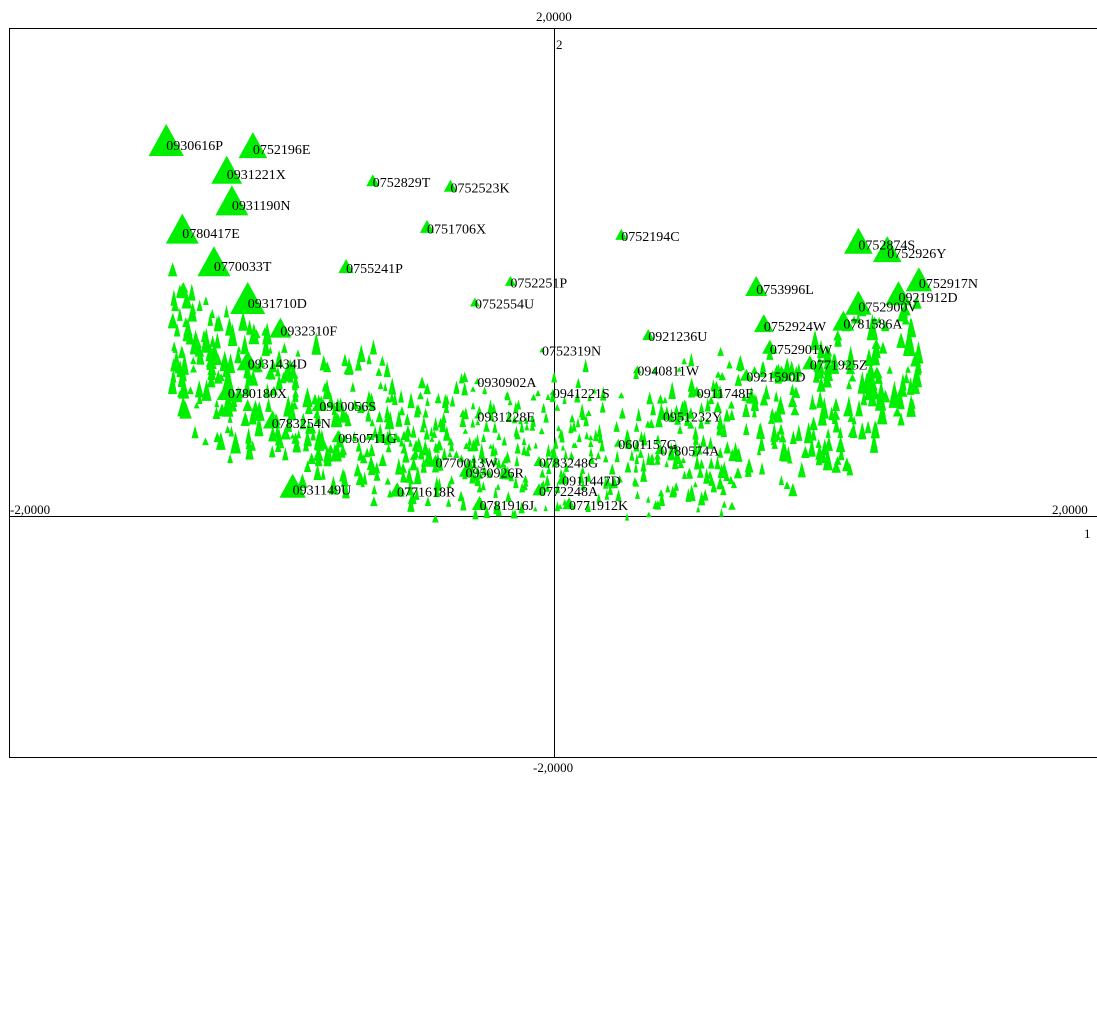  Describe the element at coordinates (725, 394) in the screenshot. I see `point-label: 0911748F` at that location.